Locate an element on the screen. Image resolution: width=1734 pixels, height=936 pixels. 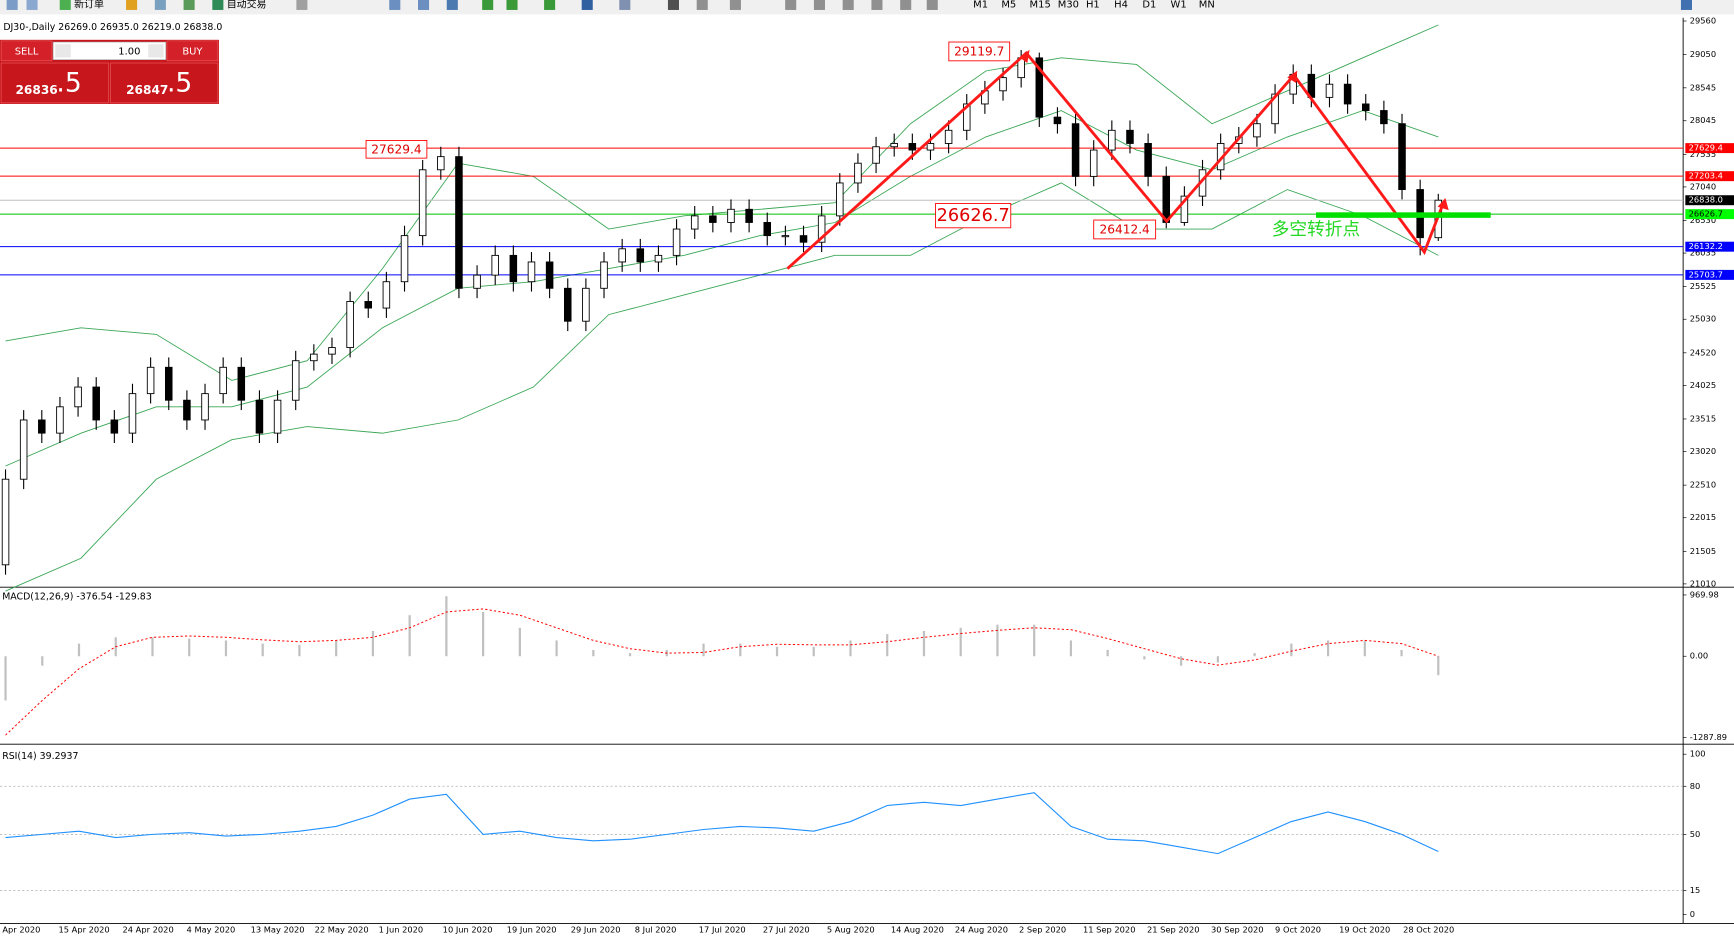
x-tick-label: 6 Apr 2020 is located at coordinates (20, 930).